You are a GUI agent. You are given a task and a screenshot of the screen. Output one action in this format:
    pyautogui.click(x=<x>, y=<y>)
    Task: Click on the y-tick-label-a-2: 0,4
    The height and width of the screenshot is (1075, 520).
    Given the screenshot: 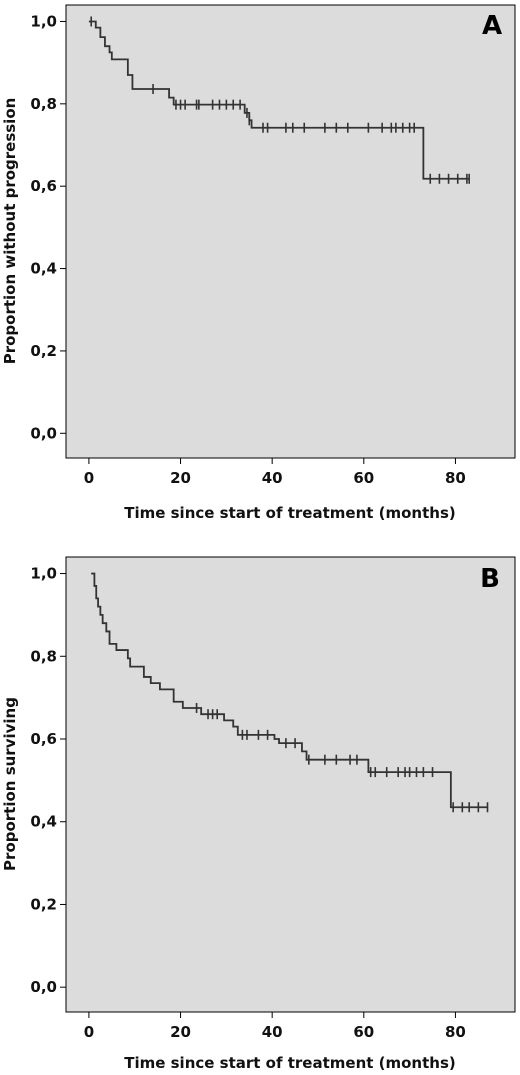 What is the action you would take?
    pyautogui.click(x=43, y=269)
    